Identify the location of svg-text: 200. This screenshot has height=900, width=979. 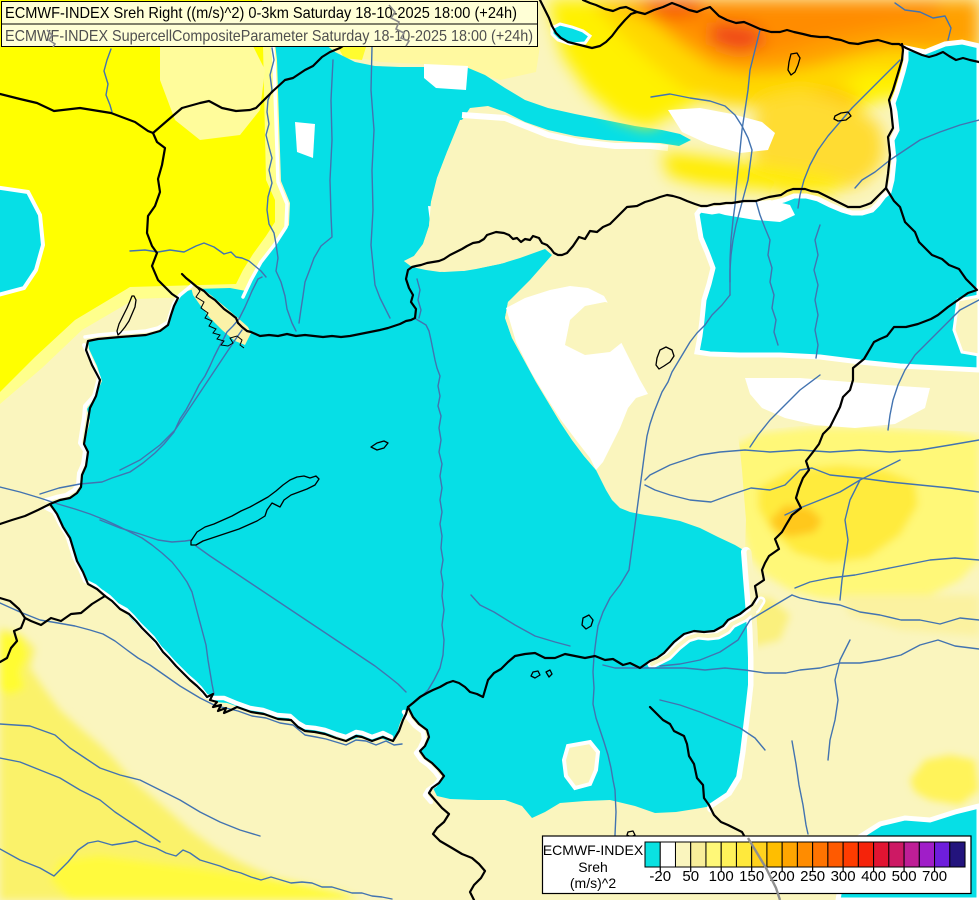
(782, 876).